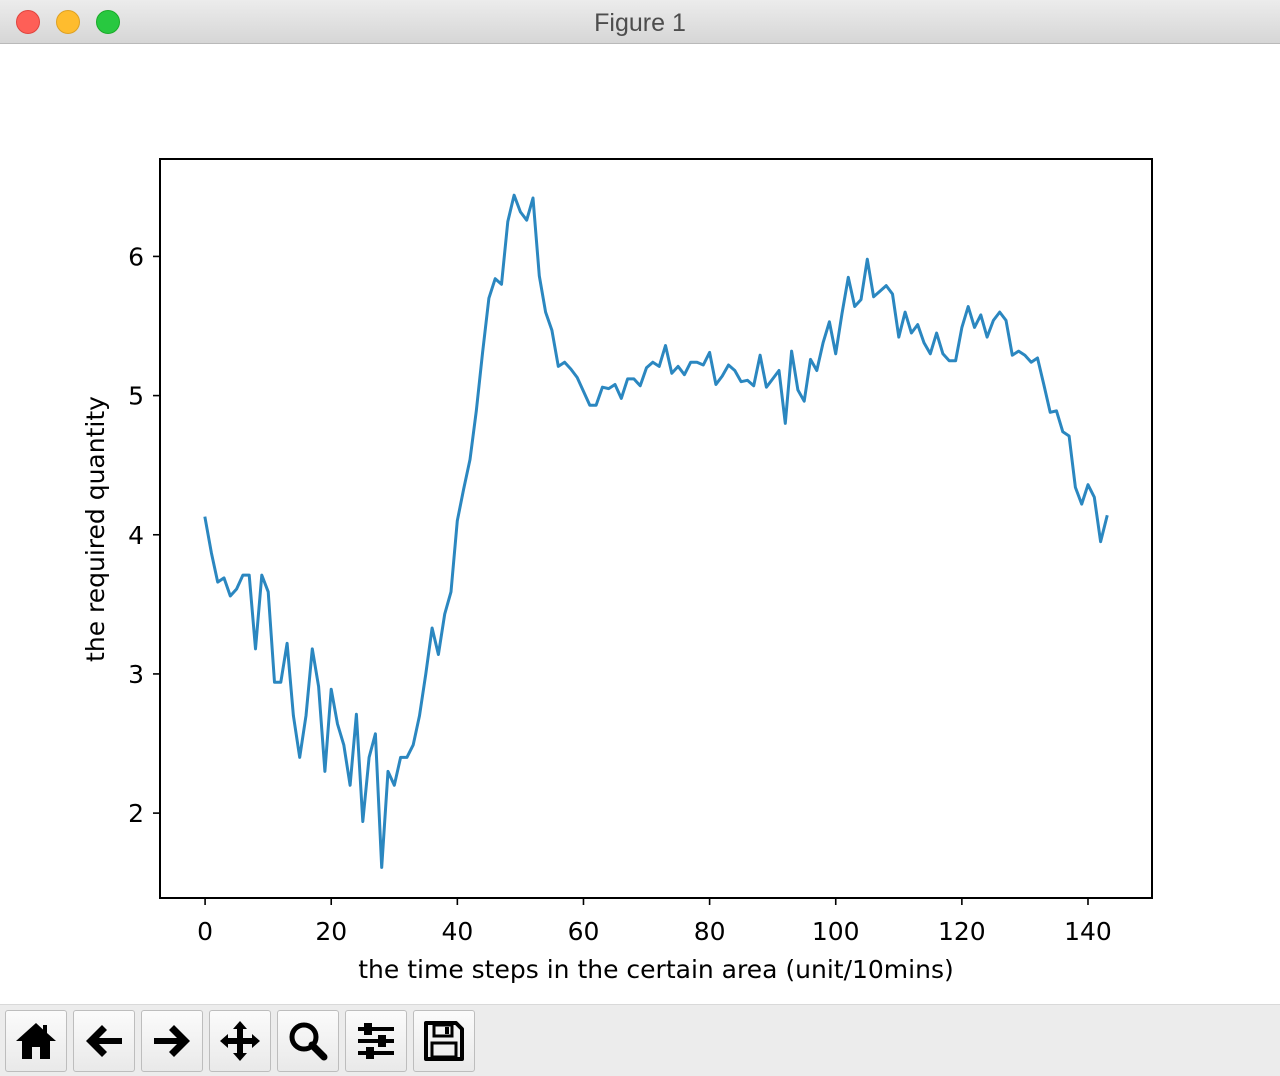 The height and width of the screenshot is (1076, 1280). I want to click on y-tick-label: 6, so click(136, 256).